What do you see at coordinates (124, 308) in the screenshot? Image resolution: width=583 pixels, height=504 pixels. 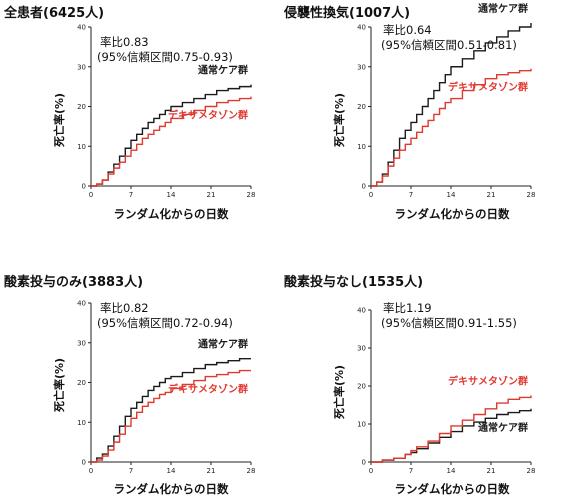 I see `rate-ratio: 率比0.82` at bounding box center [124, 308].